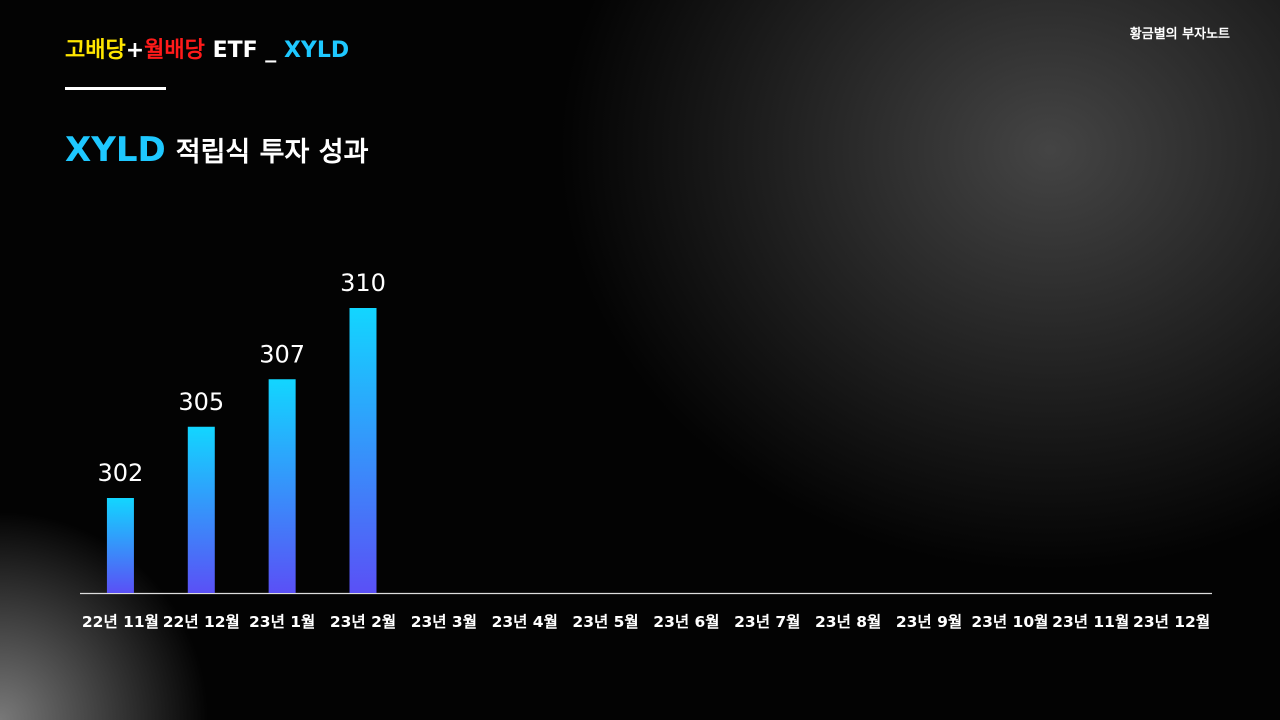  Describe the element at coordinates (444, 621) in the screenshot. I see `x-tick-label: 23년 3월` at that location.